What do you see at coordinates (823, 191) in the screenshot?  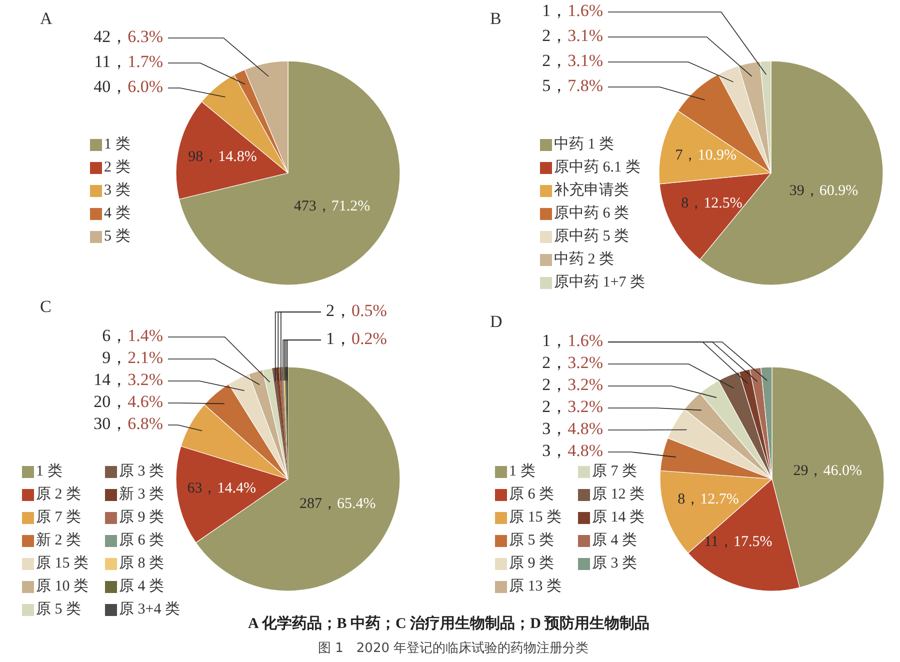 I see `data-label: 39，60.9%` at bounding box center [823, 191].